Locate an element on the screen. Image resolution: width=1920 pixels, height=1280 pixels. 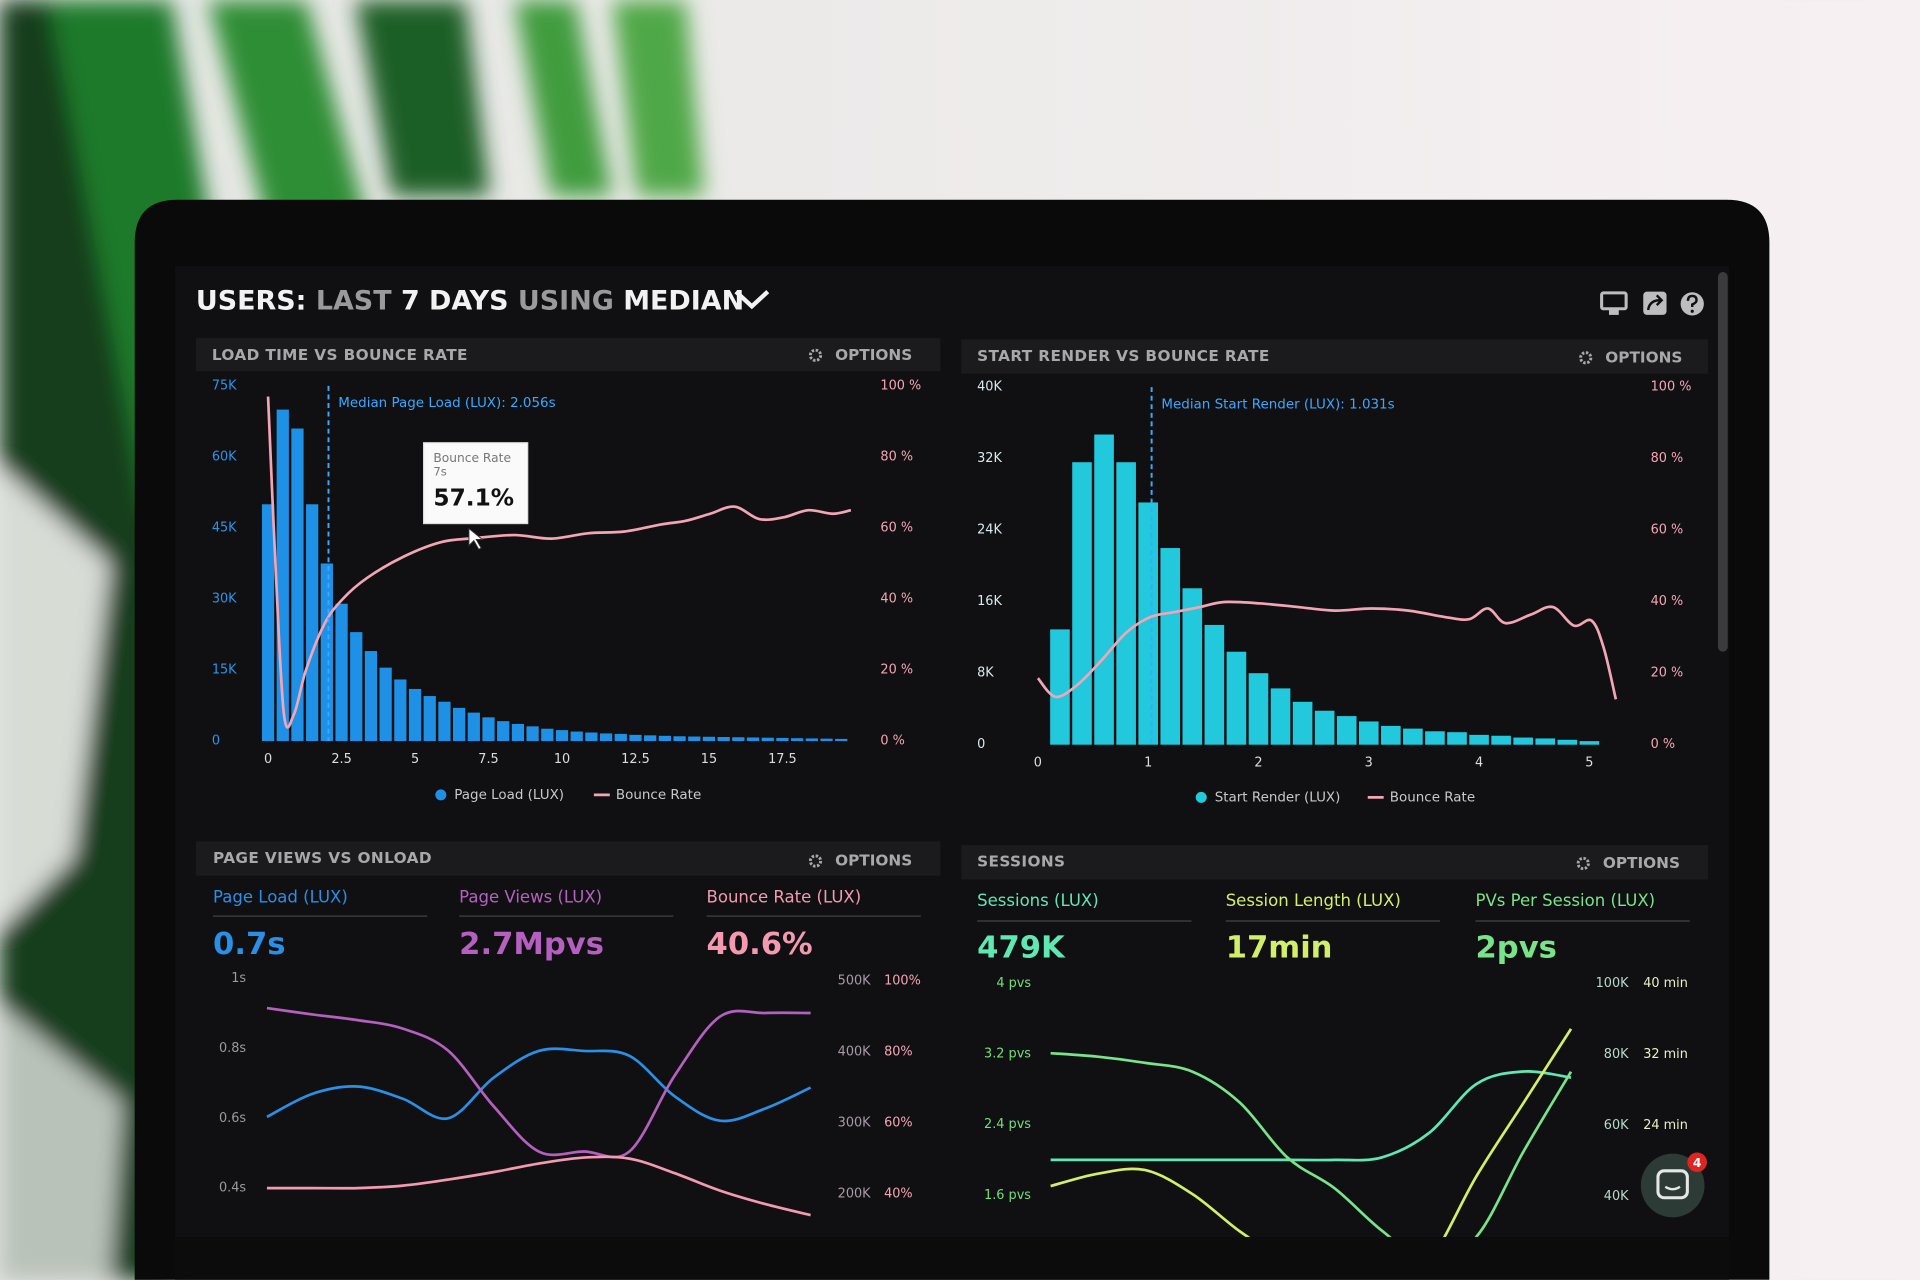
panel-title: PAGE VIEWS VS ONLOAD is located at coordinates (322, 858).